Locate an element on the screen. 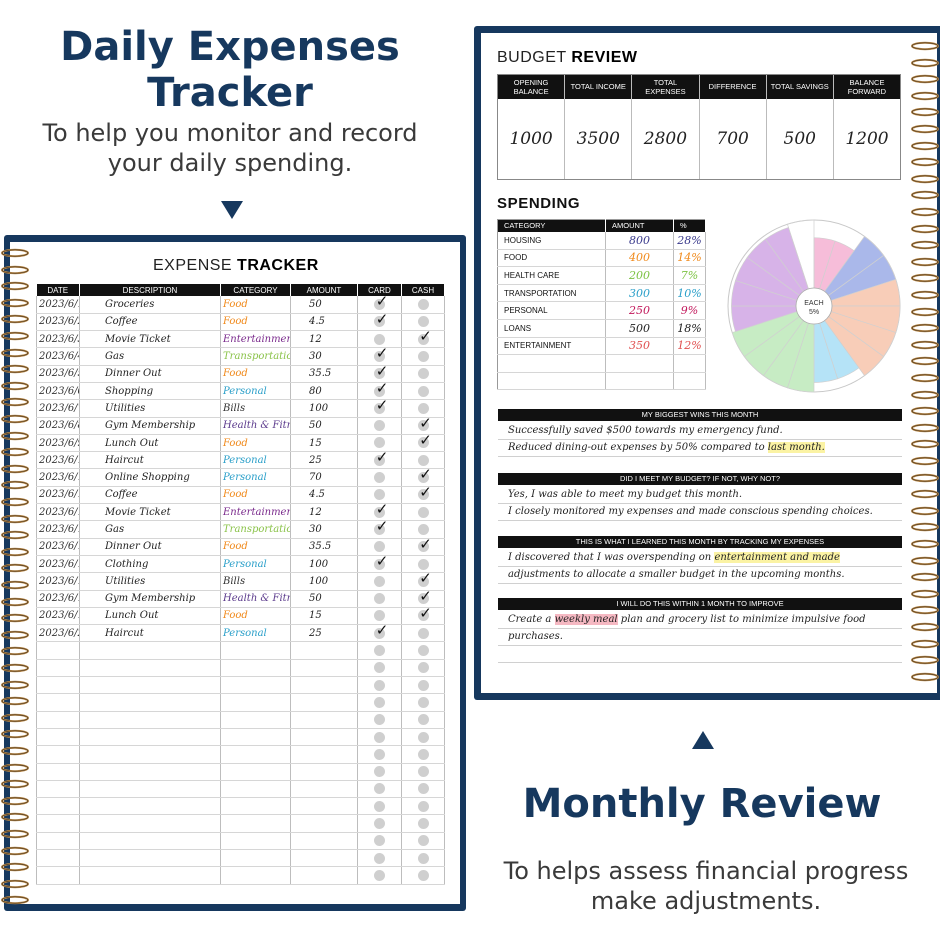 This screenshot has width=940, height=940. spending-percent: 9% is located at coordinates (689, 310).